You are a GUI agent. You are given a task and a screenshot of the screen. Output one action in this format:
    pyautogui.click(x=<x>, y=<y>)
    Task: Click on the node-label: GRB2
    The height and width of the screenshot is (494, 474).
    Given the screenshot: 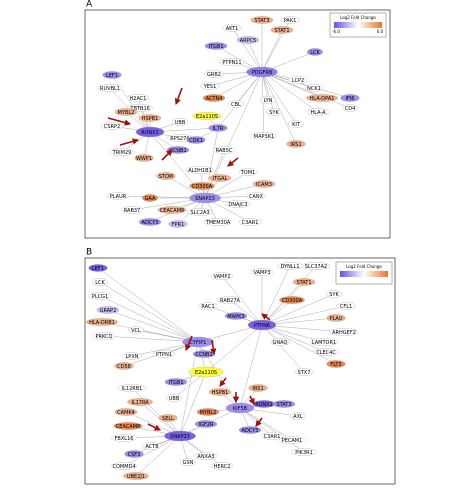 What is the action you would take?
    pyautogui.click(x=214, y=75)
    